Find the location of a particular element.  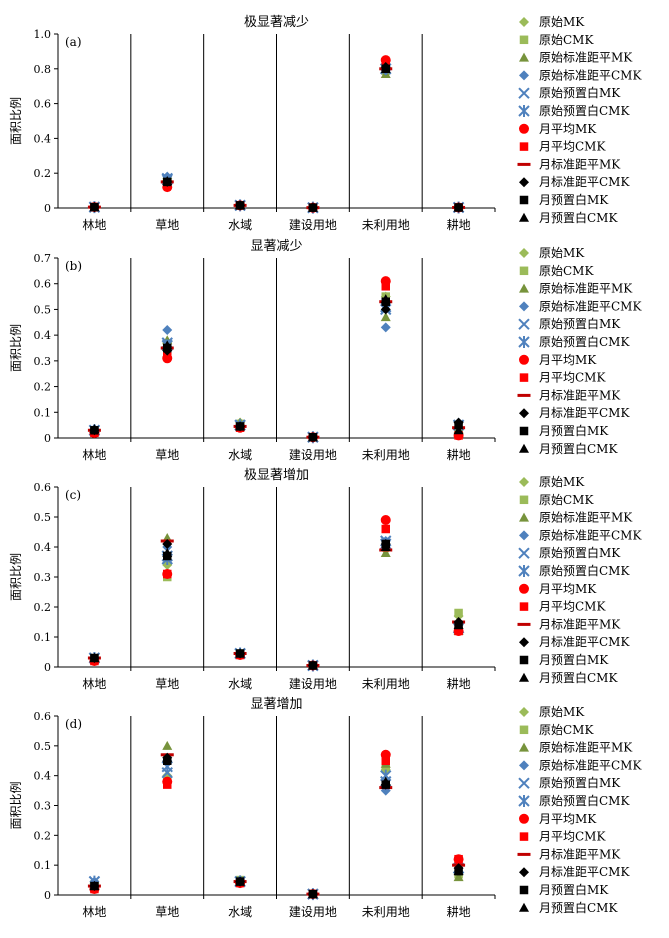

legend-label: 月平均CMK is located at coordinates (572, 607).